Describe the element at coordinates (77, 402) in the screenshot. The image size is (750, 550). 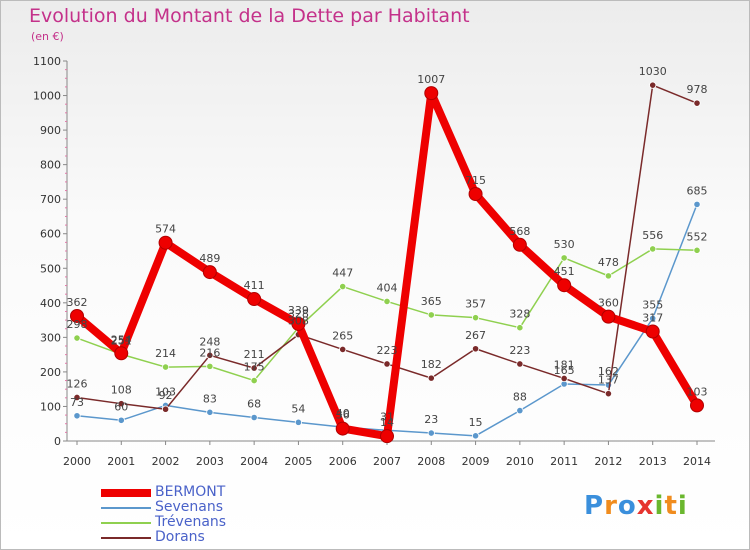
I see `data-label: 73` at that location.